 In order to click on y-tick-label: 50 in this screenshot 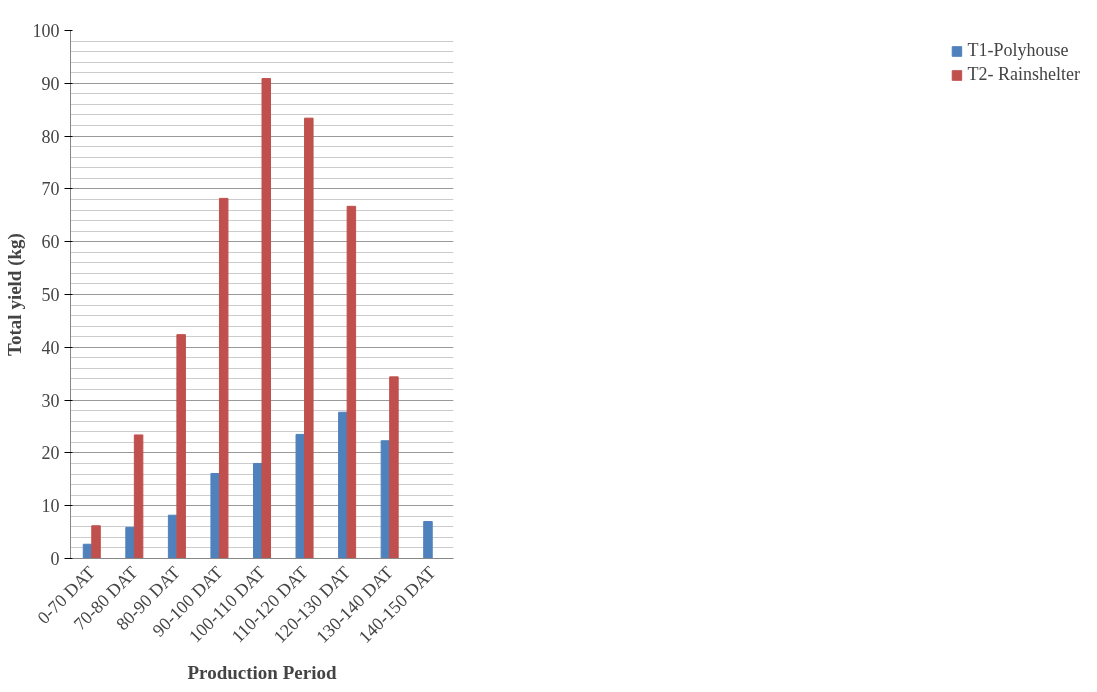, I will do `click(50, 295)`.